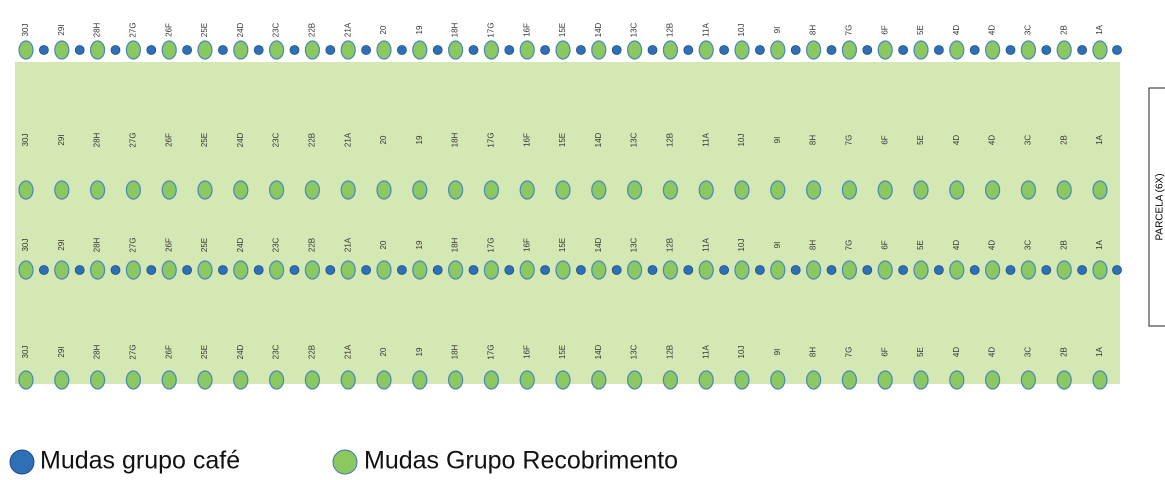  What do you see at coordinates (1063, 352) in the screenshot?
I see `plant-label: 2B` at bounding box center [1063, 352].